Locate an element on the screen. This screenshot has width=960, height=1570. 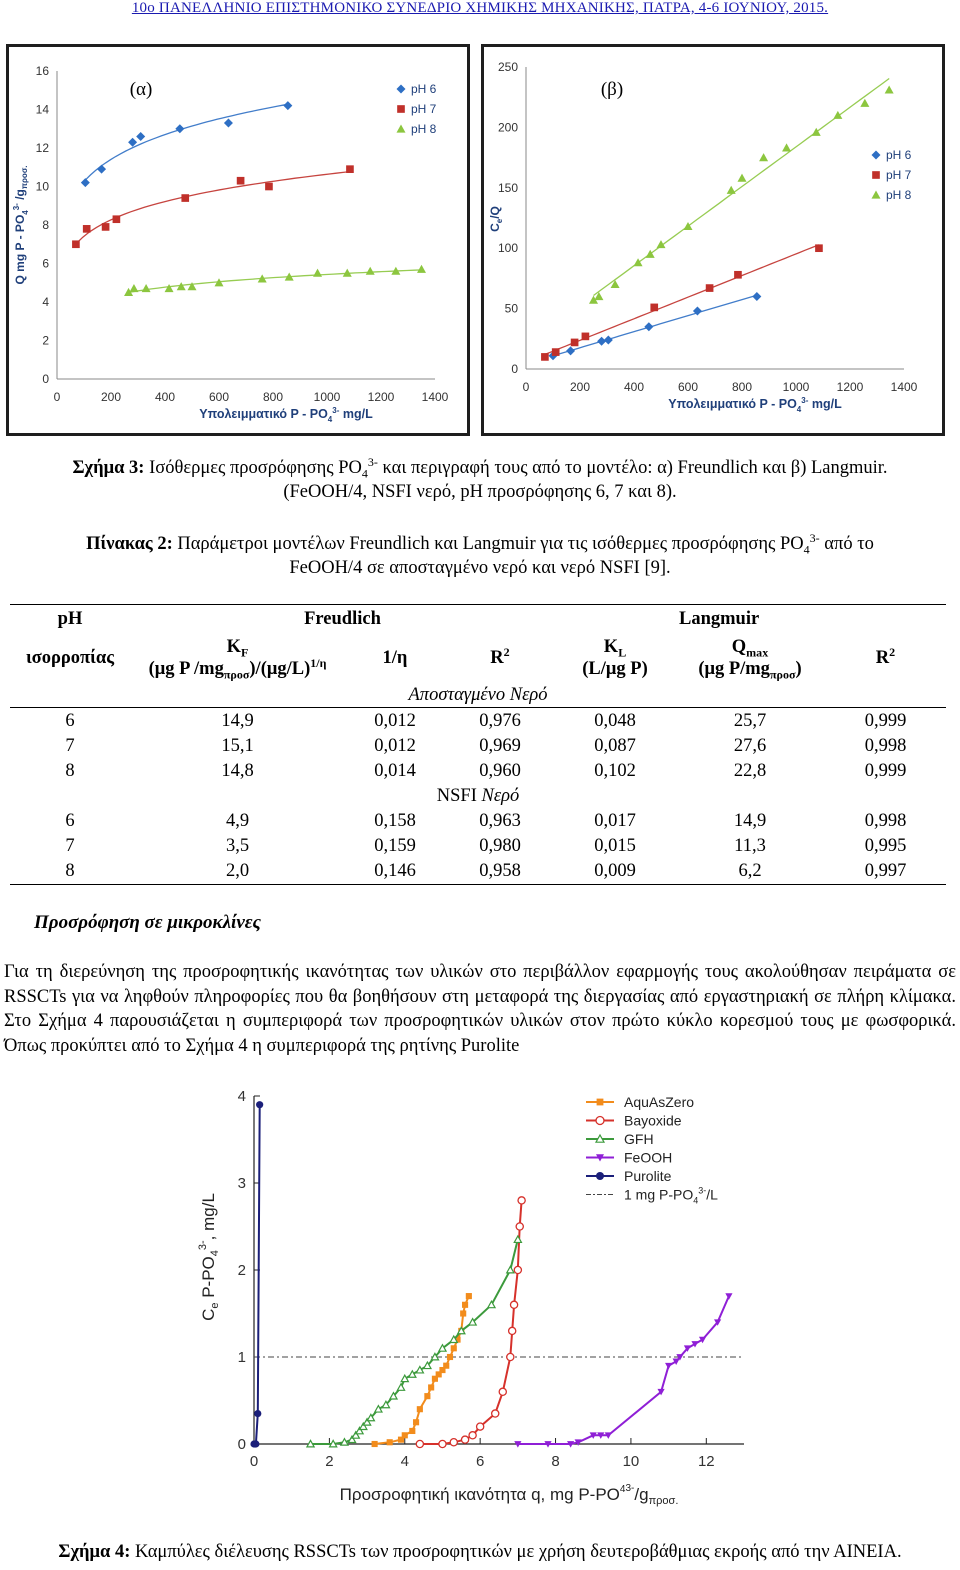
legend-label: pH 8 is located at coordinates (424, 129).